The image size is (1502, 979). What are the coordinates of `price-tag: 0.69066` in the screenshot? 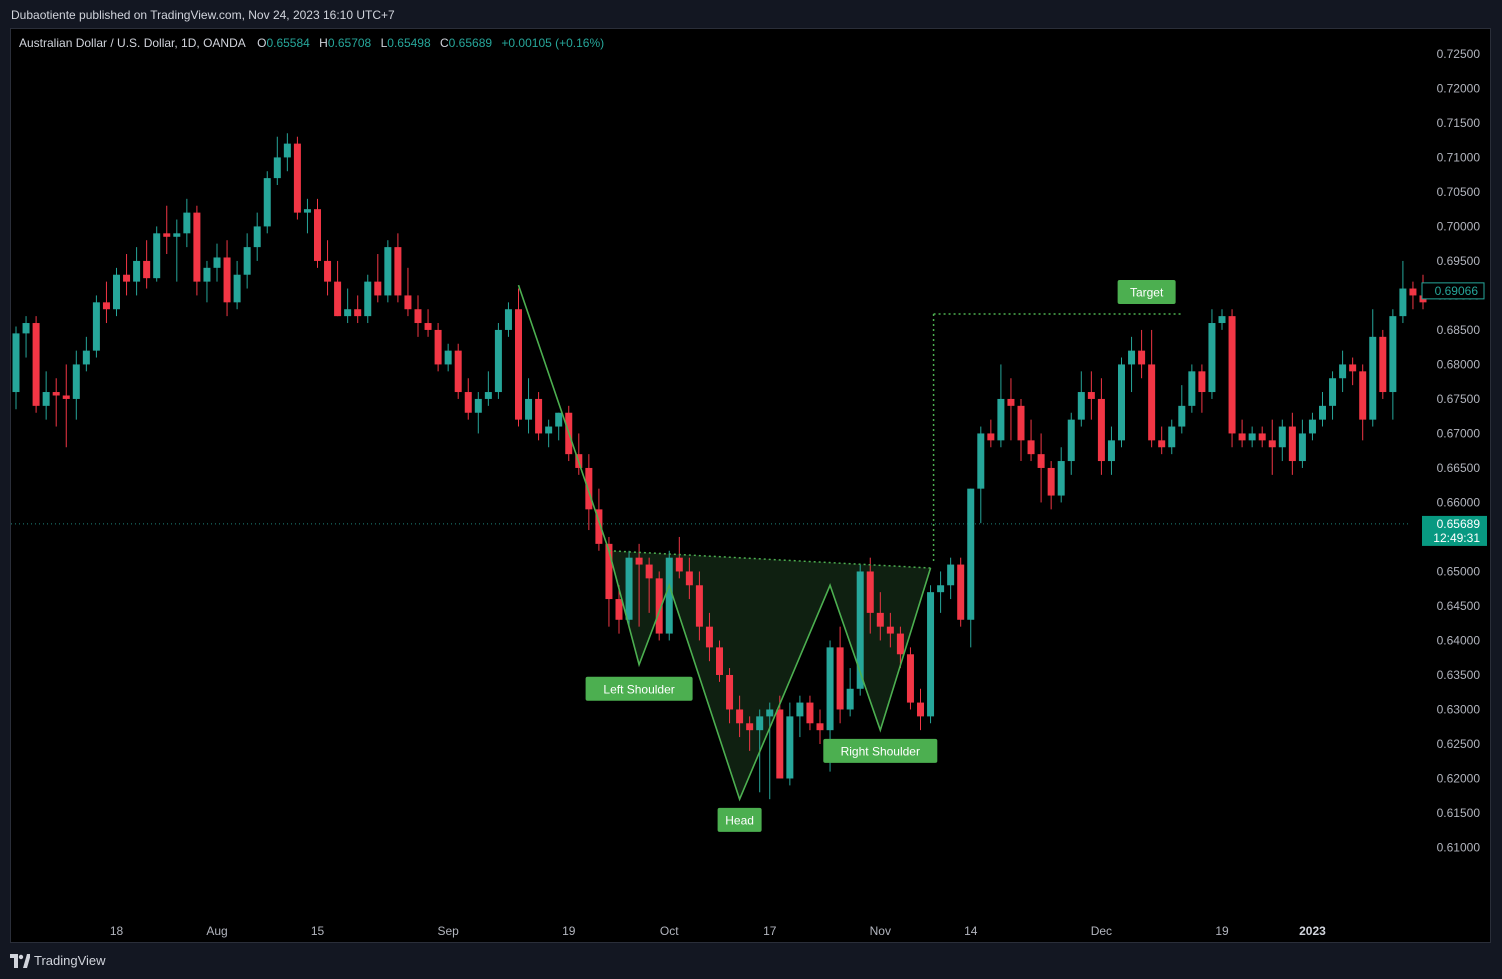 It's located at (1453, 291).